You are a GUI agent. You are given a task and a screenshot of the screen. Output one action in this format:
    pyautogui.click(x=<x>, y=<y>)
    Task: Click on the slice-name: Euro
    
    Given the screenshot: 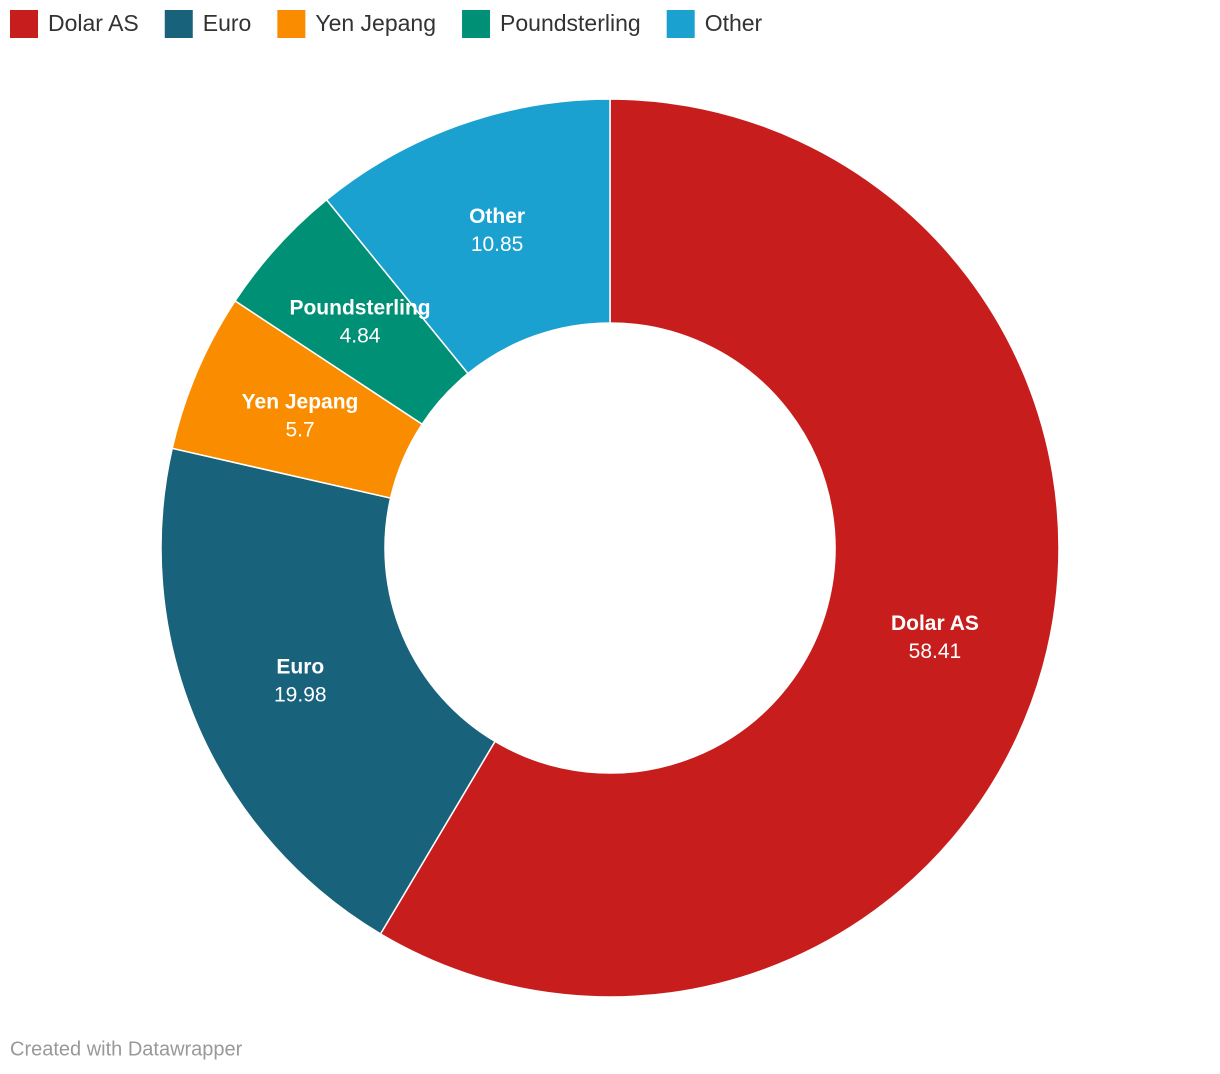 What is the action you would take?
    pyautogui.click(x=300, y=666)
    